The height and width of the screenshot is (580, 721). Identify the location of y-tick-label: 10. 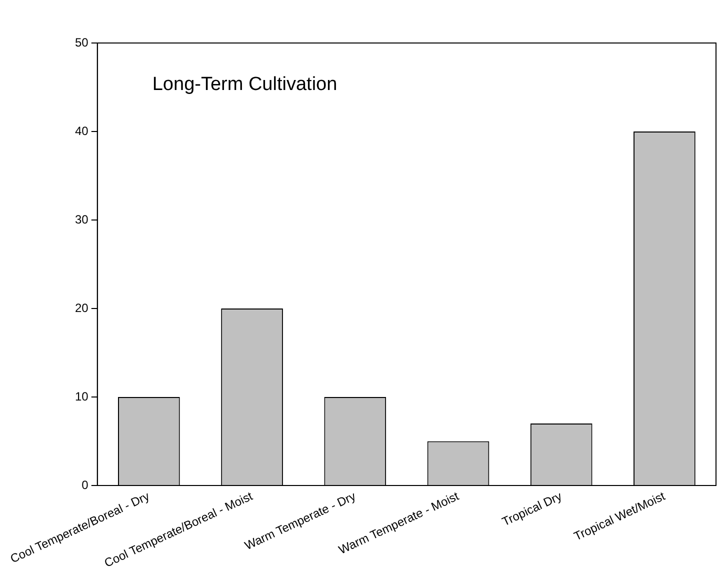
(82, 396).